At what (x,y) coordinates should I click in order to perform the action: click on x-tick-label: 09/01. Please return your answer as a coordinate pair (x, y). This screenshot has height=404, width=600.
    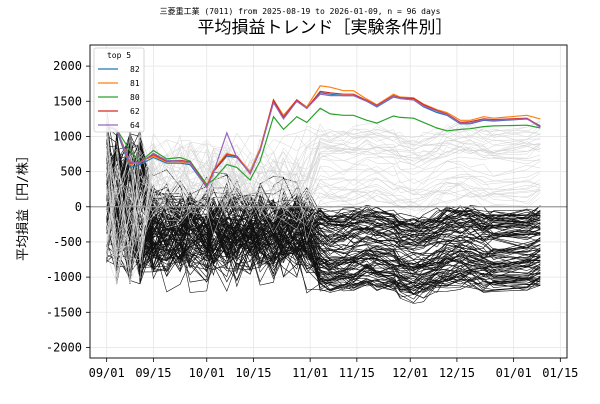
    Looking at the image, I should click on (107, 373).